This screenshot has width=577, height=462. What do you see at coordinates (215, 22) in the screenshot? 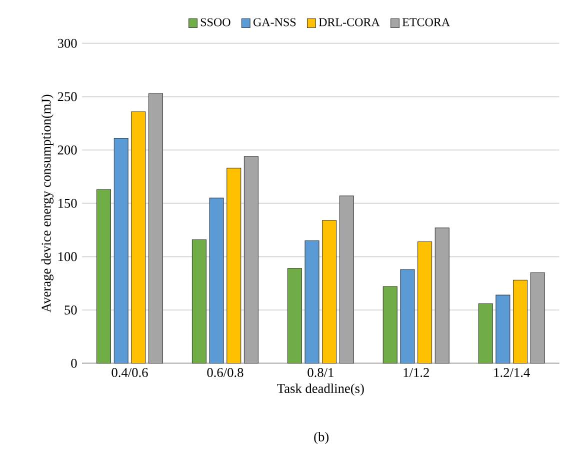
I see `legend-label: SSOO` at bounding box center [215, 22].